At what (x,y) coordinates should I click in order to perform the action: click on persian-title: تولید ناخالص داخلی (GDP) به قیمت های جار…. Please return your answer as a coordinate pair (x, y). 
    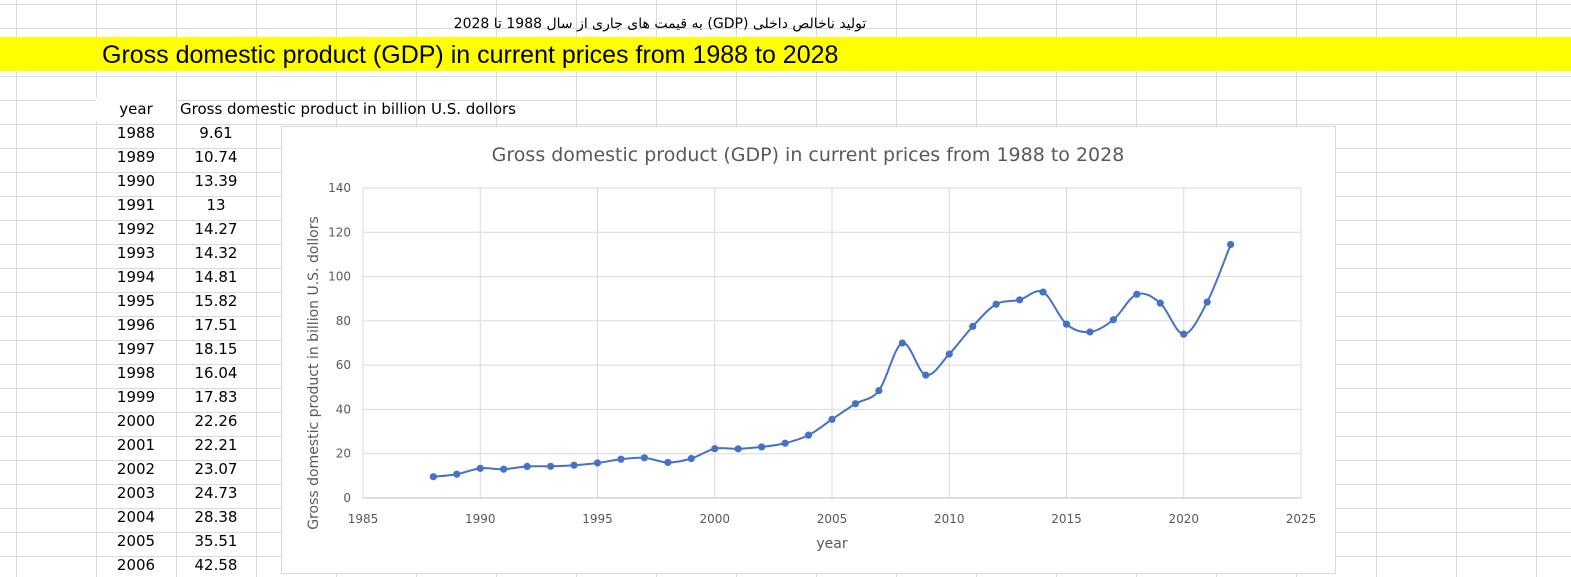
    Looking at the image, I should click on (660, 24).